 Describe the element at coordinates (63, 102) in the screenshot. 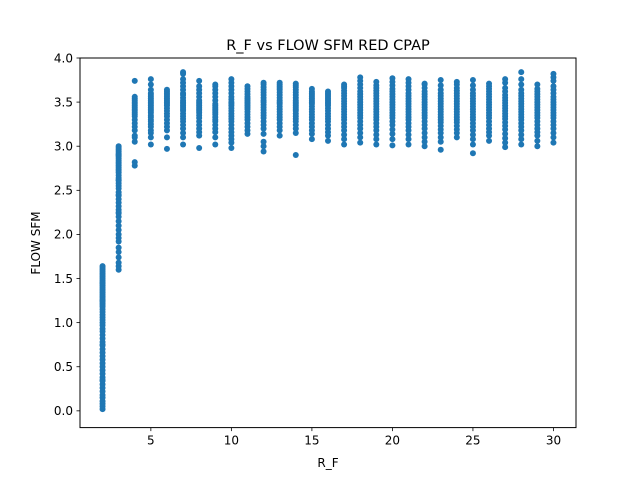

I see `y-tick-label: 3.5` at that location.